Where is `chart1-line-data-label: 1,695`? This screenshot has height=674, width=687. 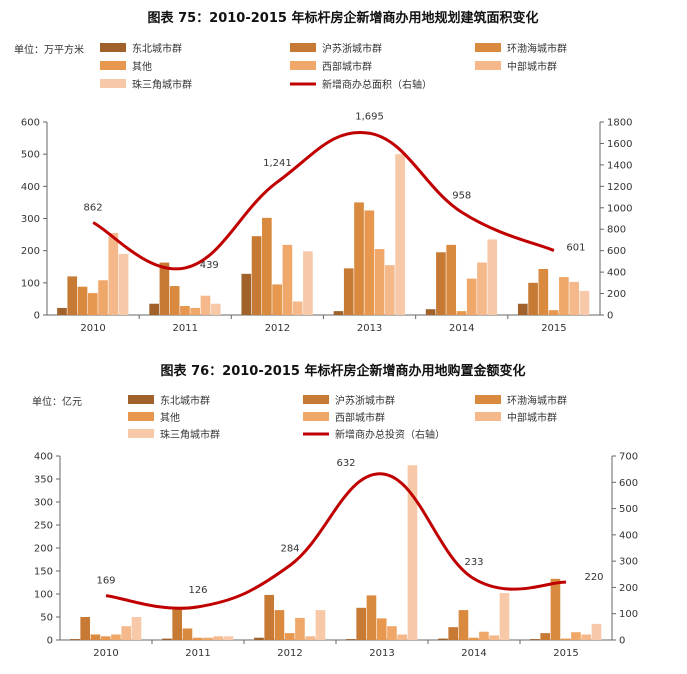 chart1-line-data-label: 1,695 is located at coordinates (369, 116).